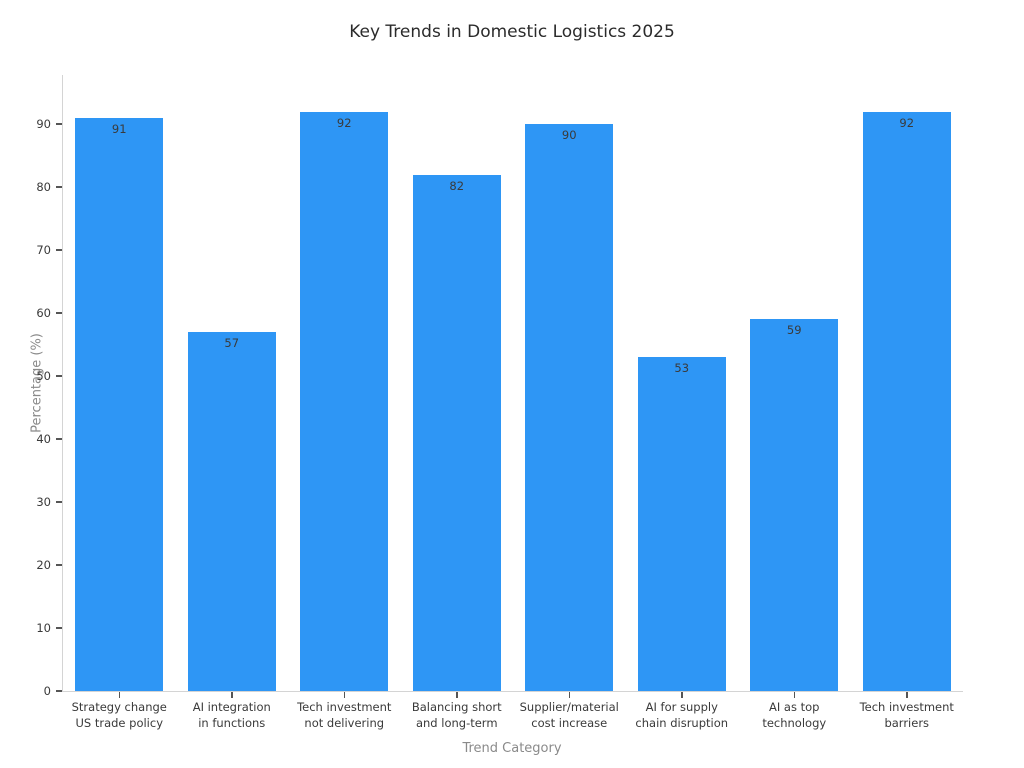 The height and width of the screenshot is (768, 1024). I want to click on x-category-label: AI for supply chain disruption, so click(682, 715).